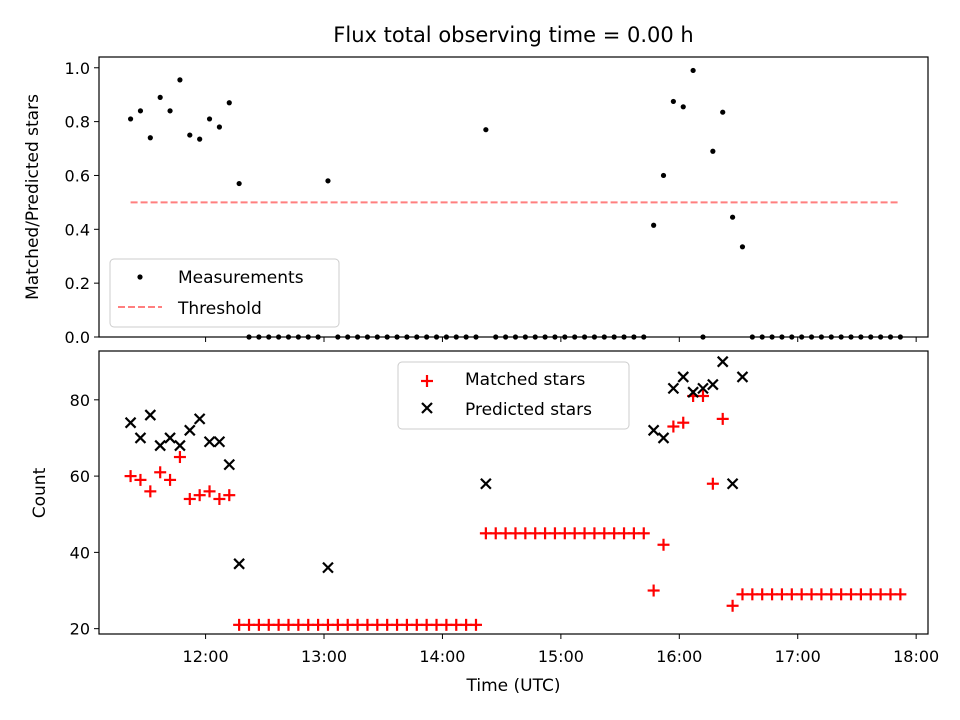 This screenshot has height=720, width=960. Describe the element at coordinates (442, 656) in the screenshot. I see `x-tick-label: 14:00` at that location.